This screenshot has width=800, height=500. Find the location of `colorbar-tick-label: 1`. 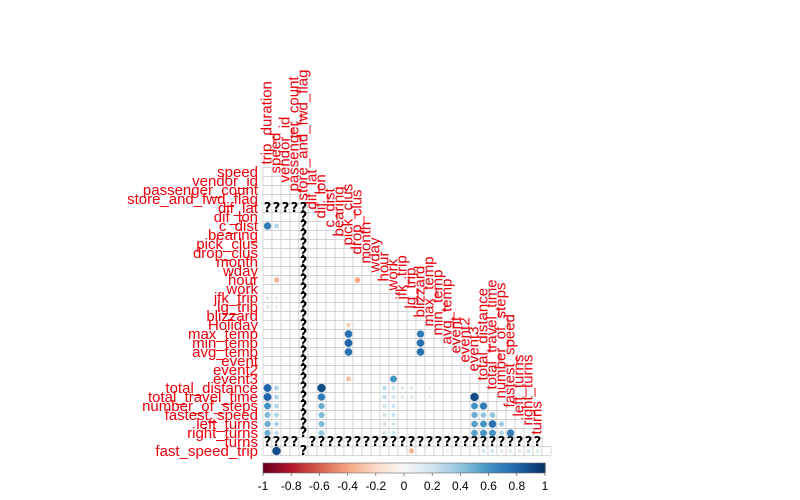

colorbar-tick-label: 1 is located at coordinates (545, 486).